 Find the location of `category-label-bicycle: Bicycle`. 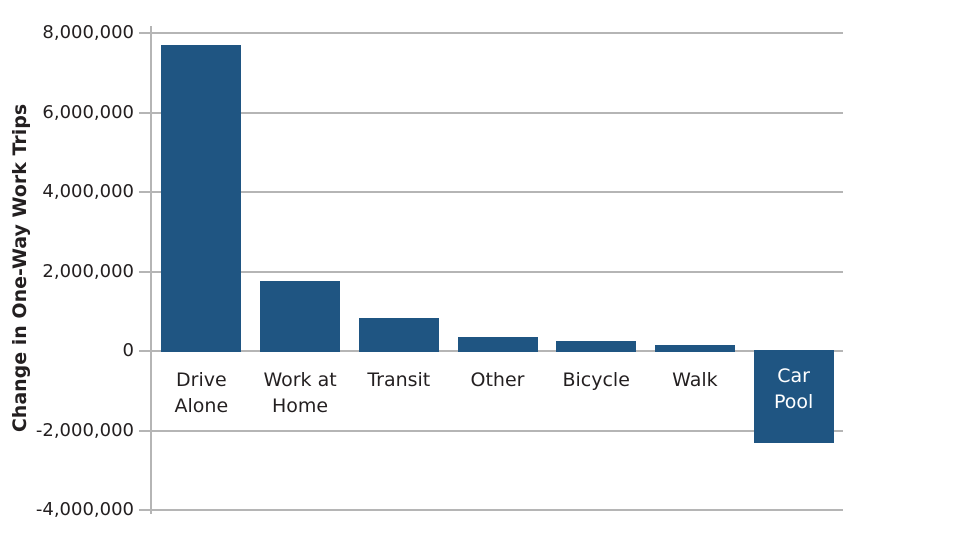

category-label-bicycle: Bicycle is located at coordinates (596, 380).